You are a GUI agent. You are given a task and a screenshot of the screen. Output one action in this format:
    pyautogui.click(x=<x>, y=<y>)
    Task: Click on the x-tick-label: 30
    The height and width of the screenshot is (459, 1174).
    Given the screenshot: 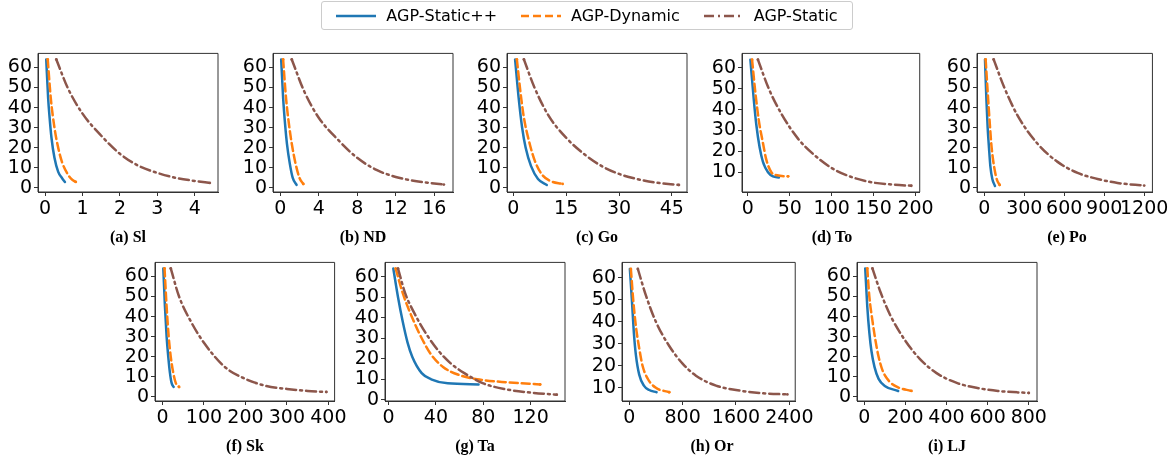 What is the action you would take?
    pyautogui.click(x=619, y=207)
    